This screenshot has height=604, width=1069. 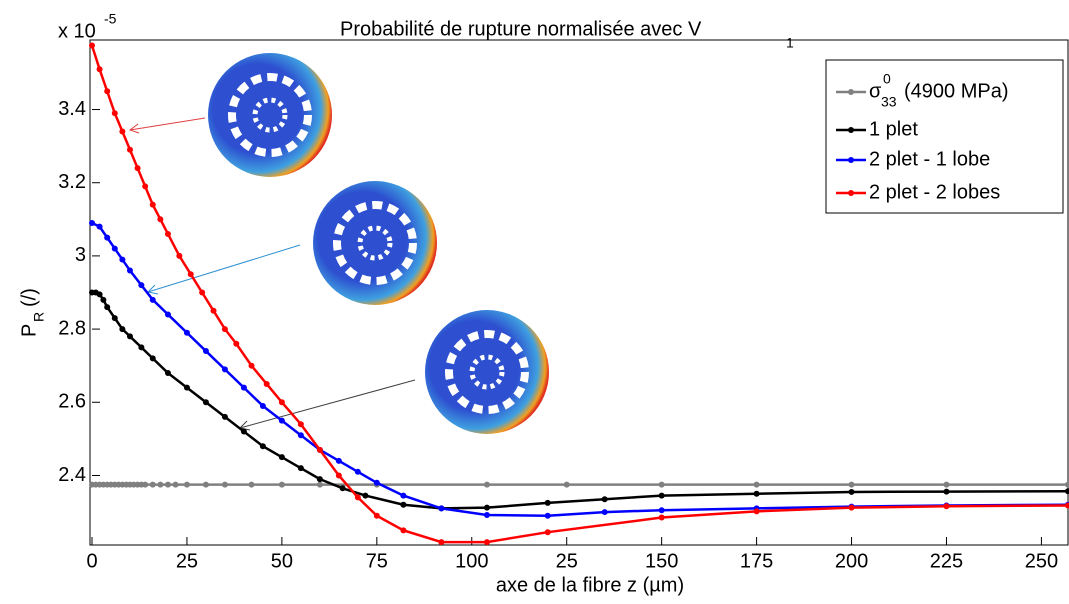 What do you see at coordinates (29, 330) in the screenshot?
I see `y-label-main: P` at bounding box center [29, 330].